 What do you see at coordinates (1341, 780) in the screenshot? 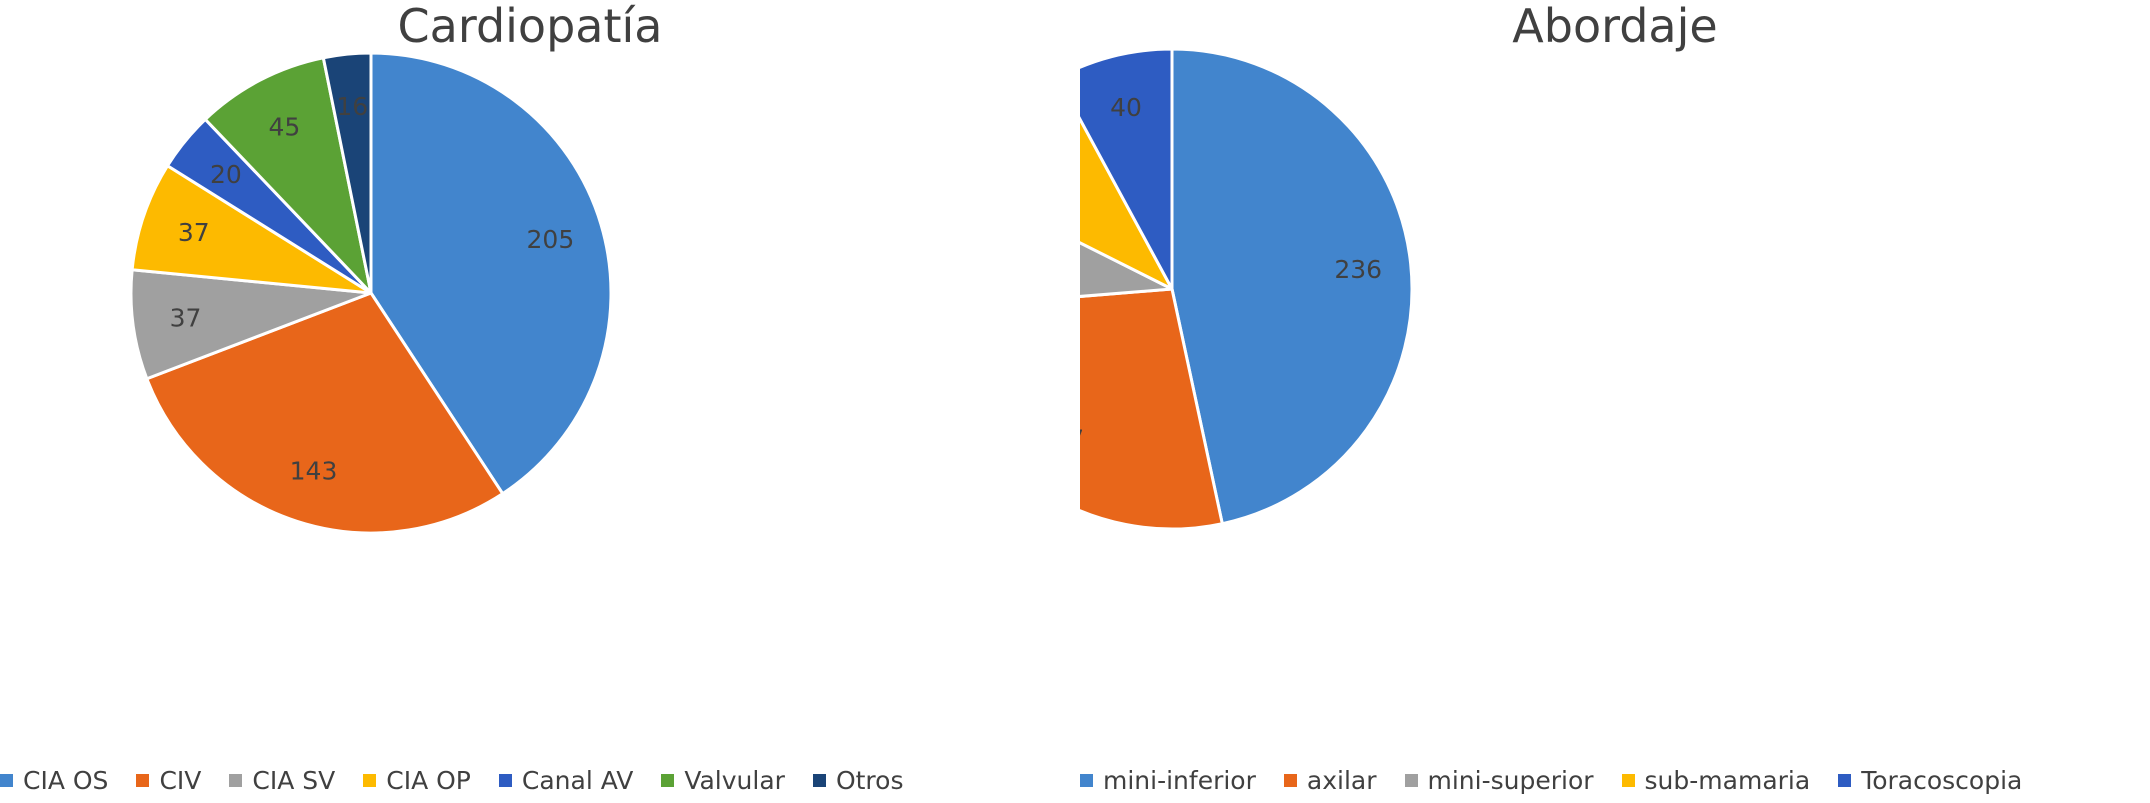
I see `legend-label: axilar` at bounding box center [1341, 780].